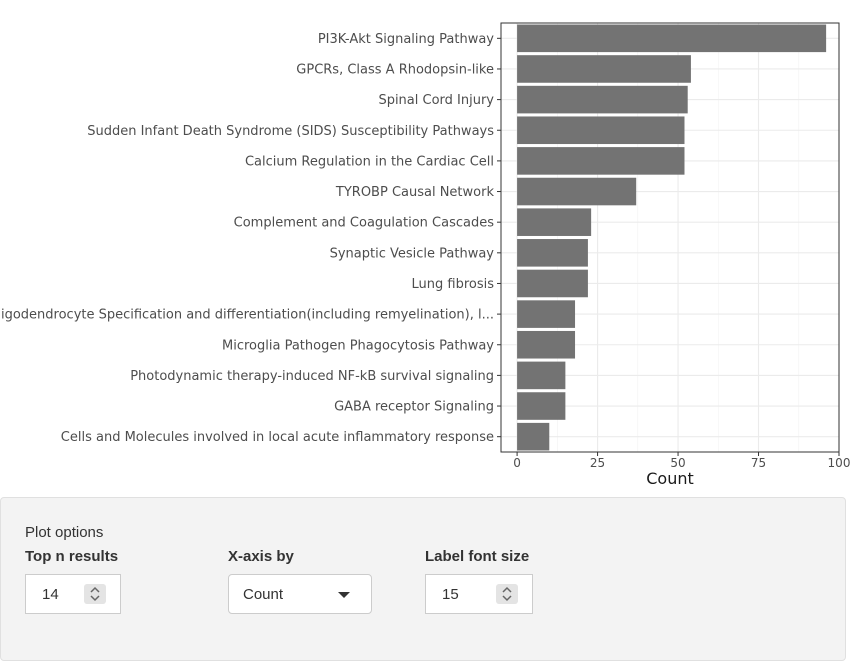  I want to click on category-label: Spinal Cord Injury, so click(436, 100).